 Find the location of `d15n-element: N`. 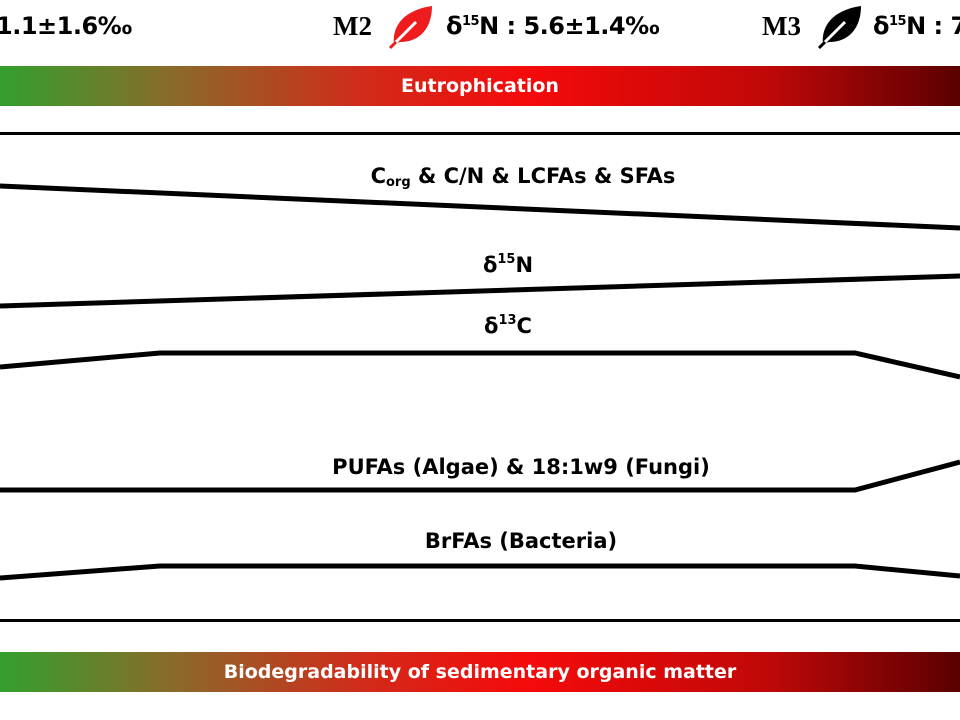

d15n-element: N is located at coordinates (524, 265).